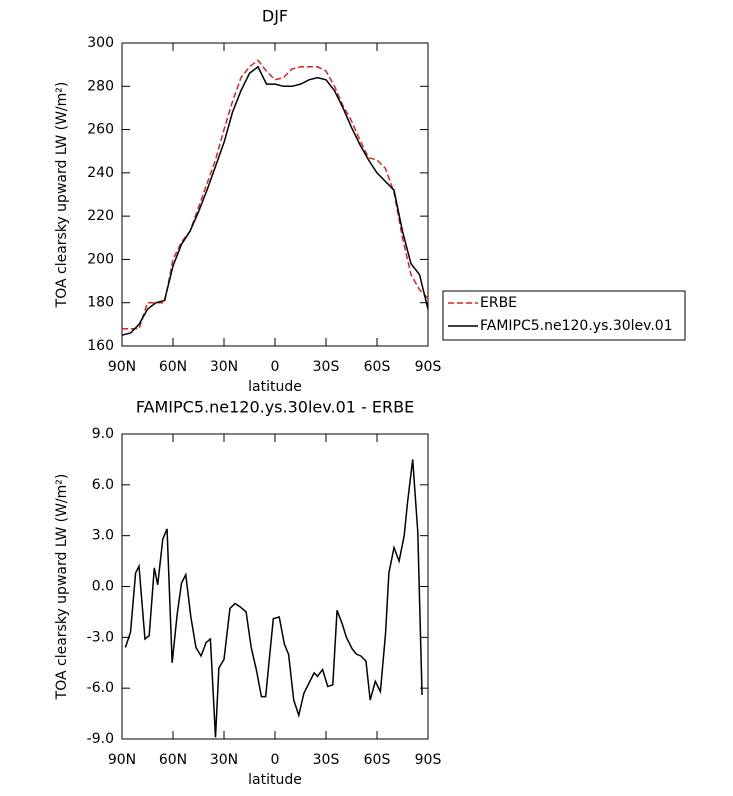  What do you see at coordinates (103, 587) in the screenshot?
I see `y-tick-label: 0.0` at bounding box center [103, 587].